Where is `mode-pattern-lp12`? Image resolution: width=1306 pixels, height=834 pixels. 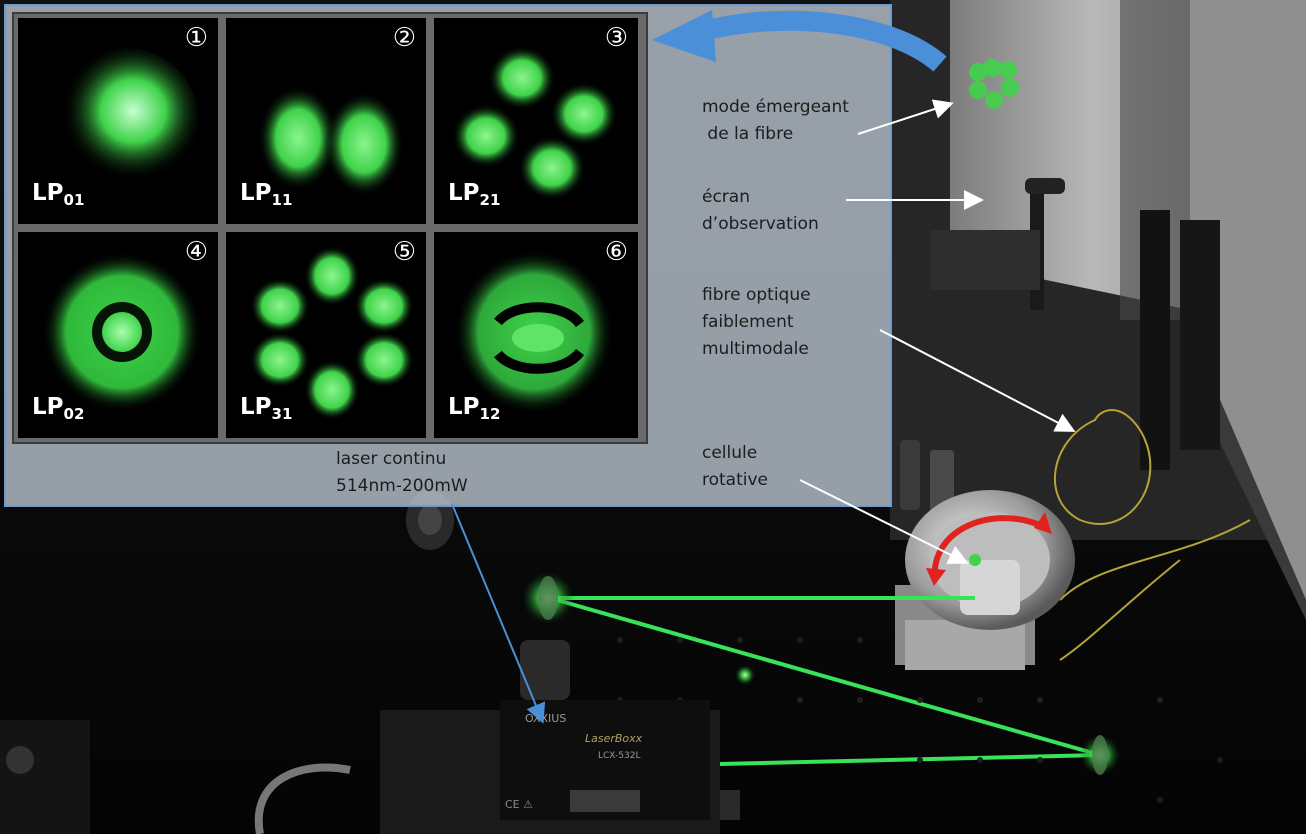 mode-pattern-lp12 is located at coordinates (534, 332).